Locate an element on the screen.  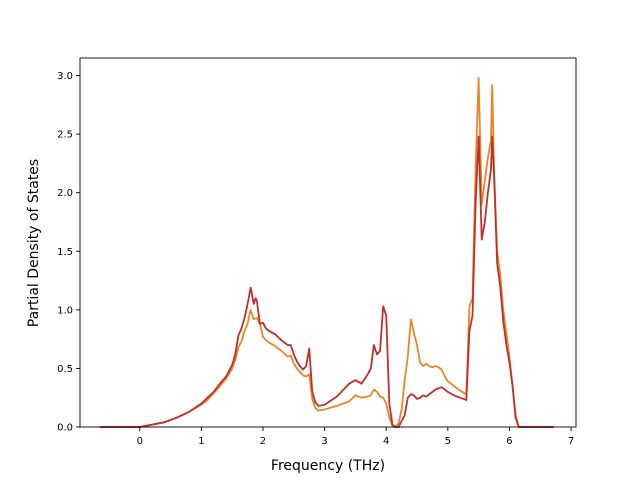
y-tick-label-5: 2.5 is located at coordinates (65, 135).